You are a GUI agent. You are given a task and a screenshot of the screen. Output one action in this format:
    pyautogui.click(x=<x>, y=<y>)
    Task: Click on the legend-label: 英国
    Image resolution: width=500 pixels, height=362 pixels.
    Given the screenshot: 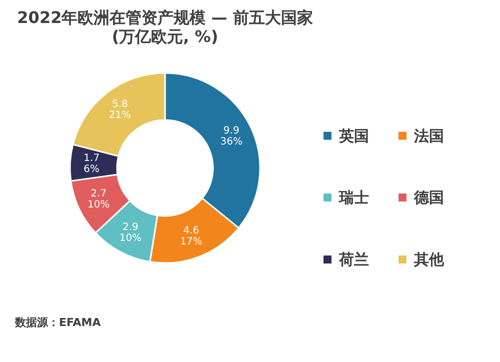 What is the action you would take?
    pyautogui.click(x=353, y=135)
    